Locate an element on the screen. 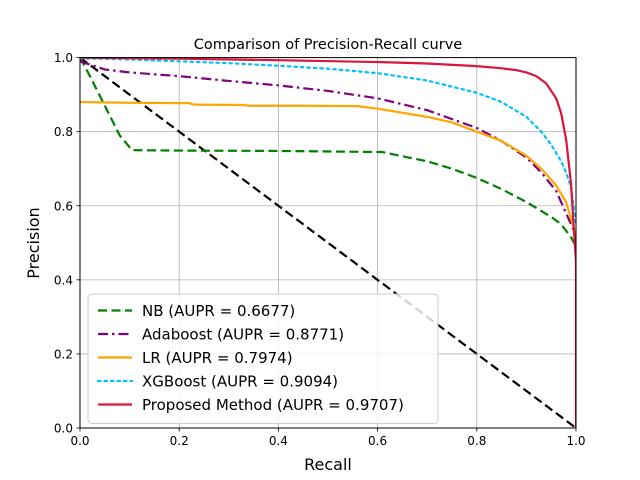 Image resolution: width=640 pixels, height=480 pixels. legend-label: Proposed Method (AUPR = 0.9707) is located at coordinates (273, 405).